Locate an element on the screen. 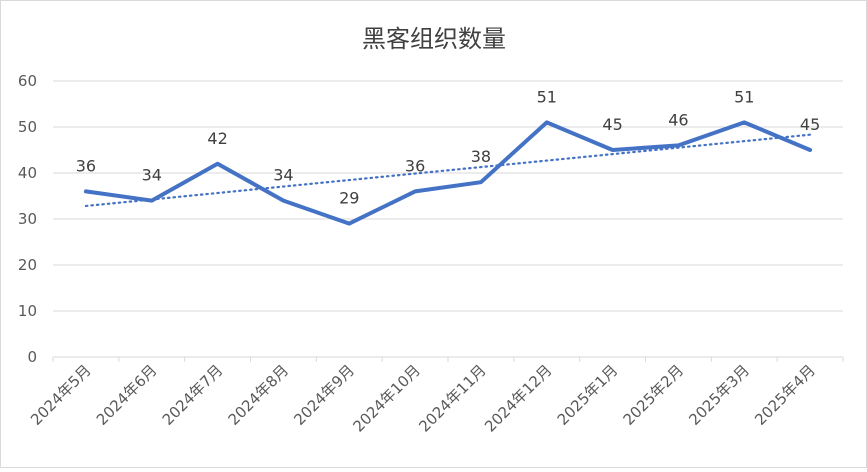  x-tick-label: 2024年10月 is located at coordinates (386, 398).